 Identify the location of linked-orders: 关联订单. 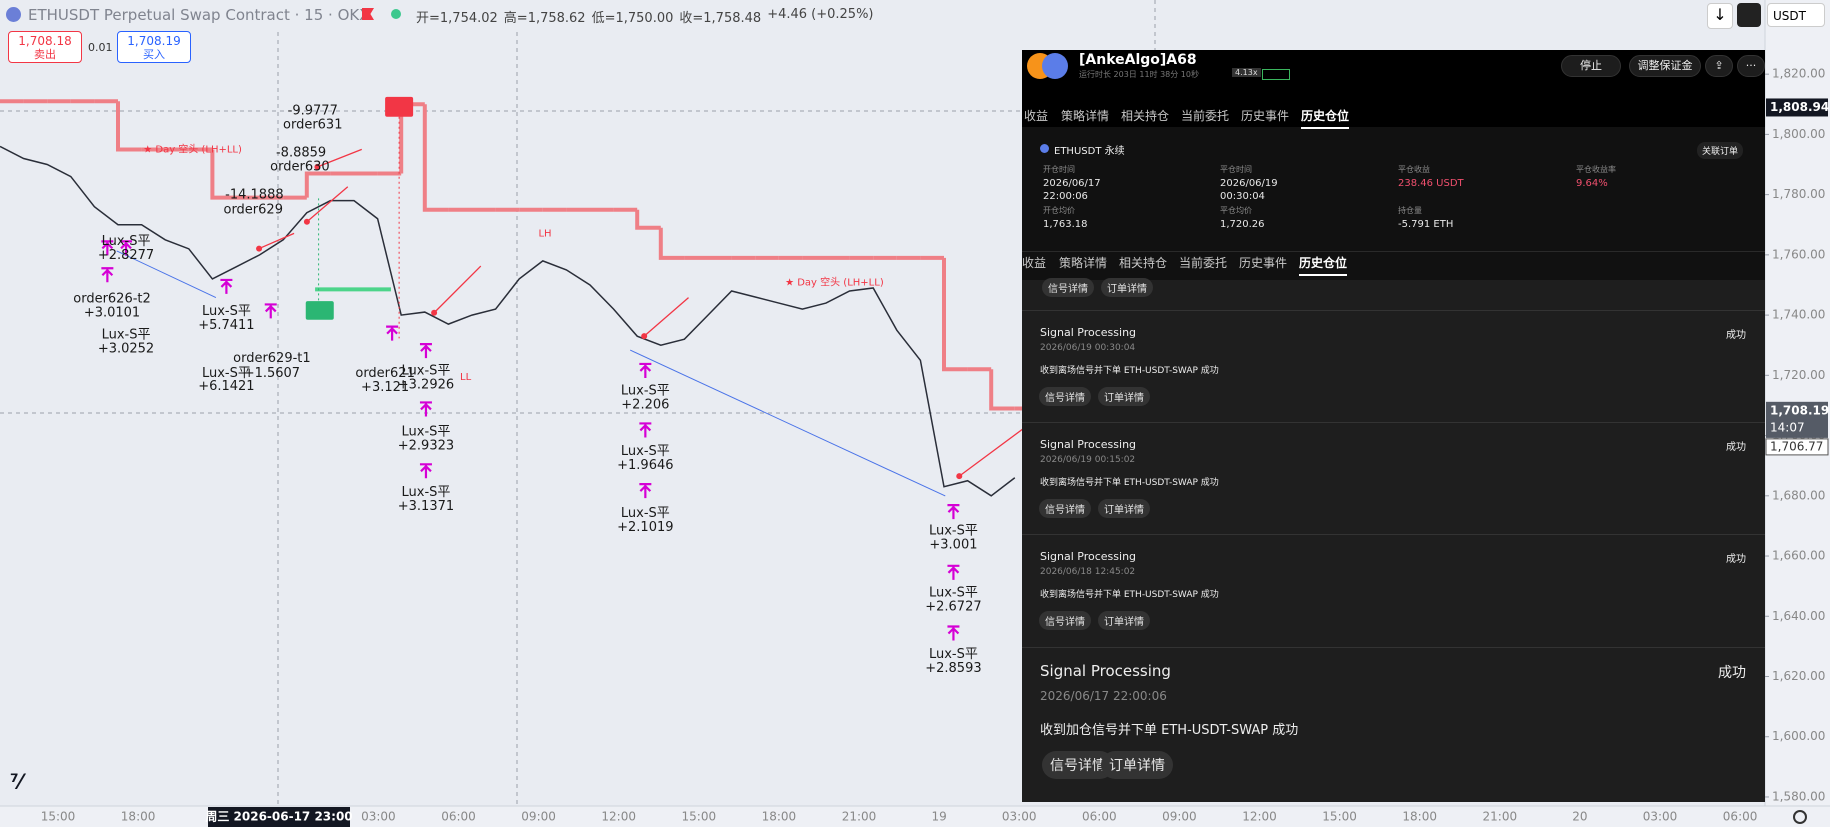
(1719, 150).